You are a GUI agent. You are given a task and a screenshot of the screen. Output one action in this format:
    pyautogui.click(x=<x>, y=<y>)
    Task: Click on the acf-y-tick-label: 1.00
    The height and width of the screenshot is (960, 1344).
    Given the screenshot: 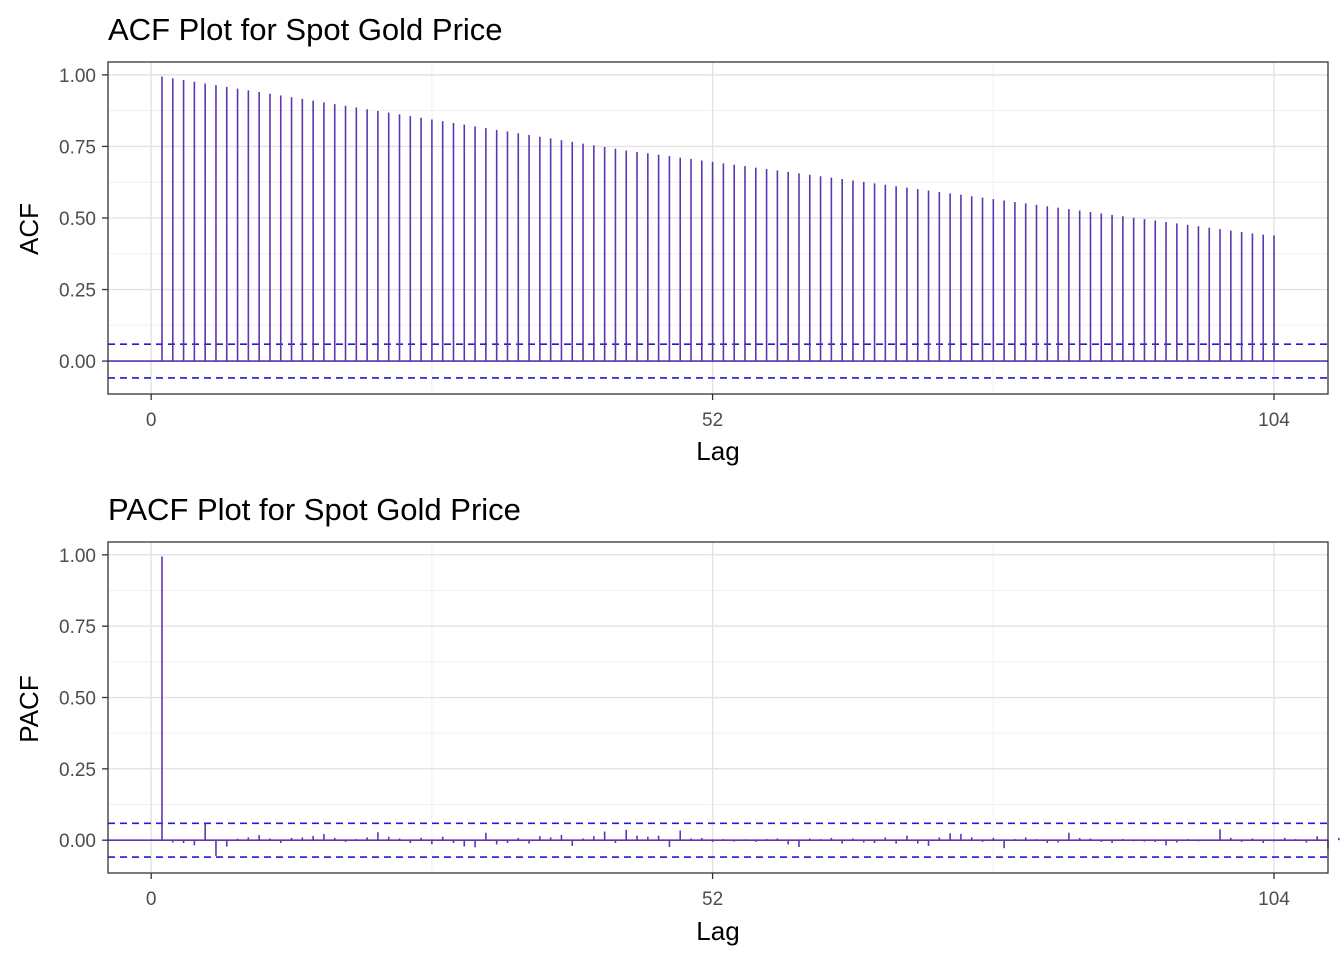 What is the action you would take?
    pyautogui.click(x=77, y=76)
    